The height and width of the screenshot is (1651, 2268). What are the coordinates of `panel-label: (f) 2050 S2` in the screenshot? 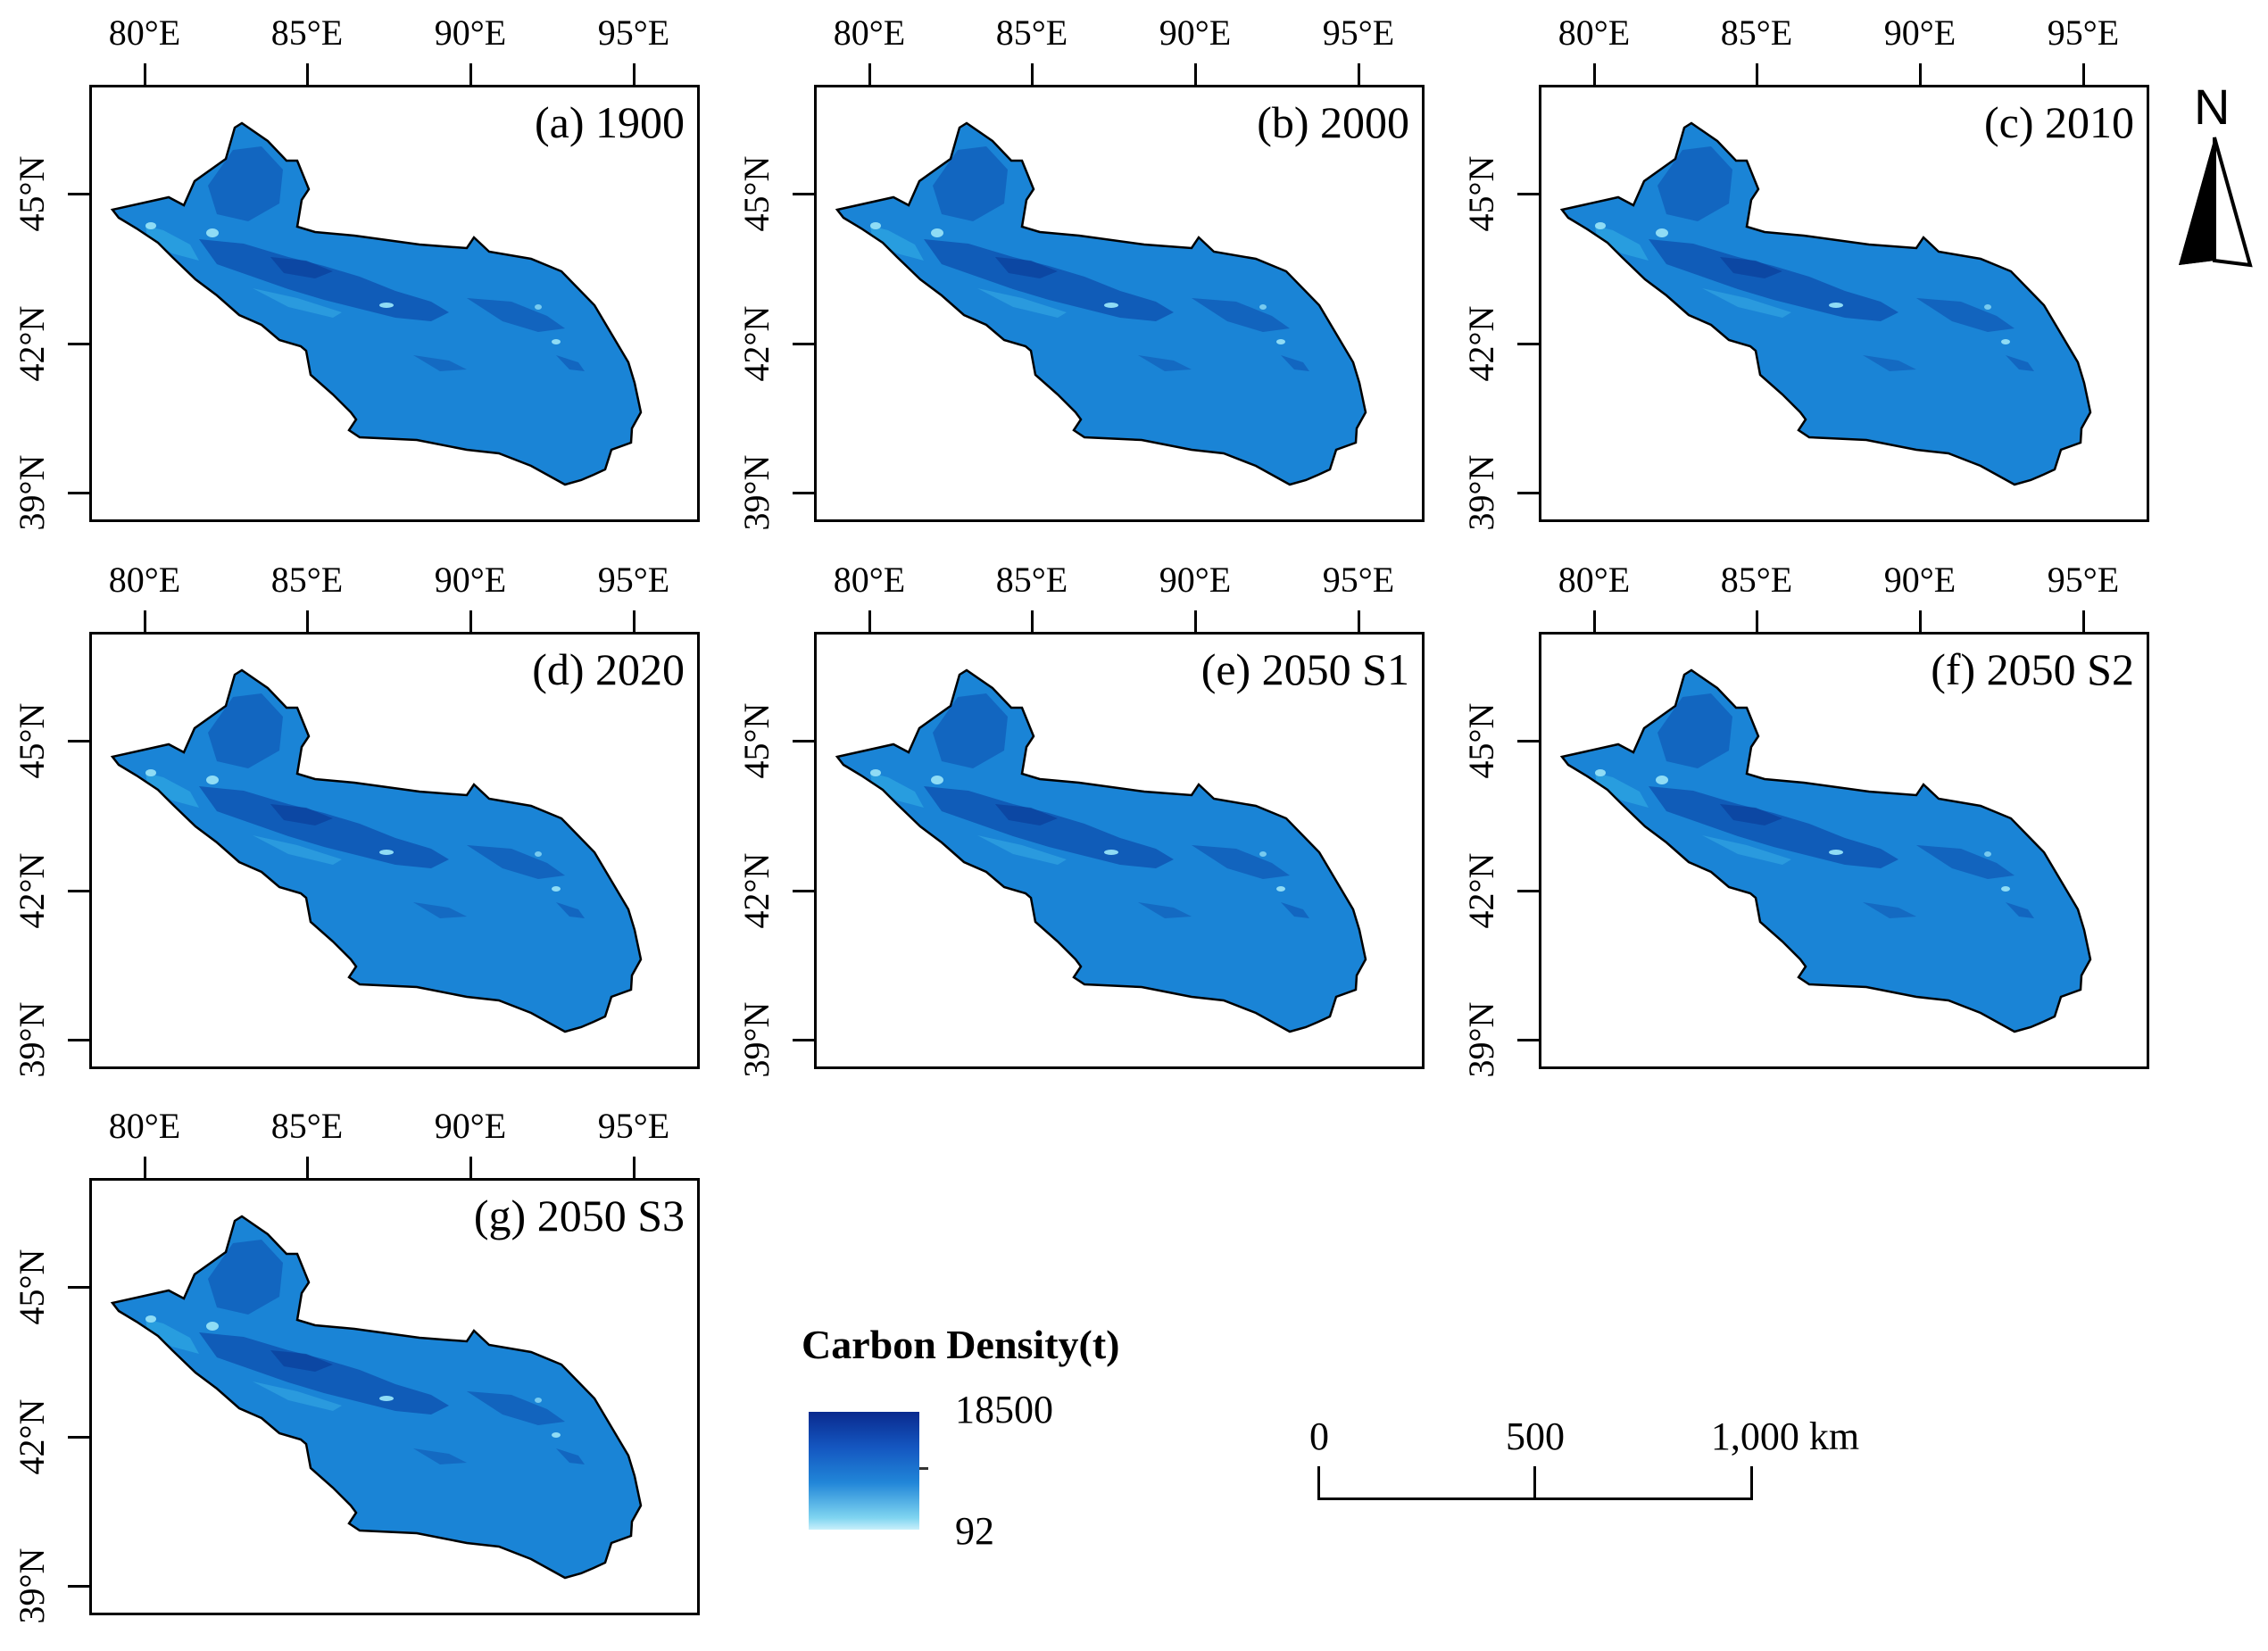 It's located at (2032, 669).